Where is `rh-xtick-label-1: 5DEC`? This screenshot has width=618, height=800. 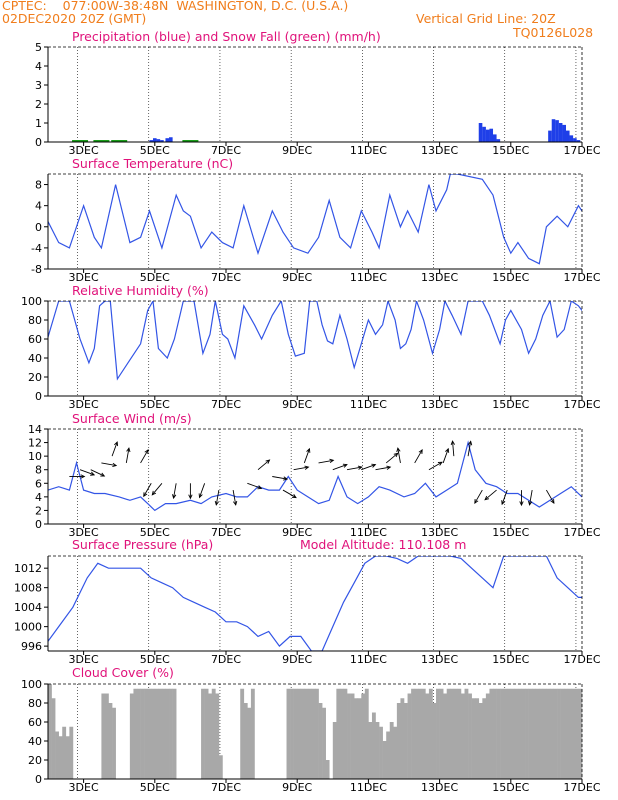
rh-xtick-label-1: 5DEC is located at coordinates (155, 404).